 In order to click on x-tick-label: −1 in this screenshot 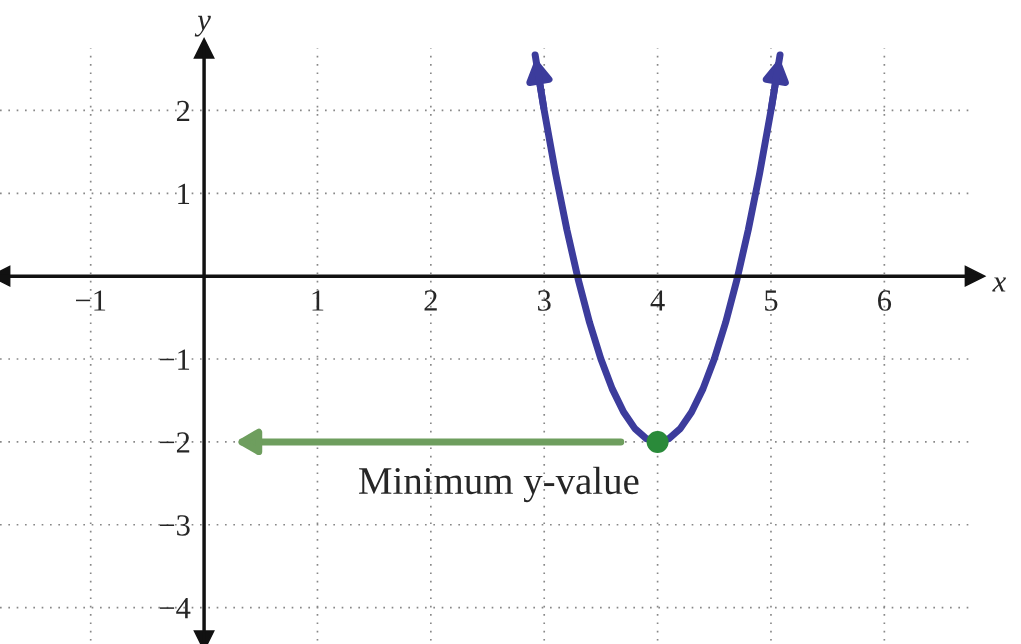, I will do `click(90, 300)`.